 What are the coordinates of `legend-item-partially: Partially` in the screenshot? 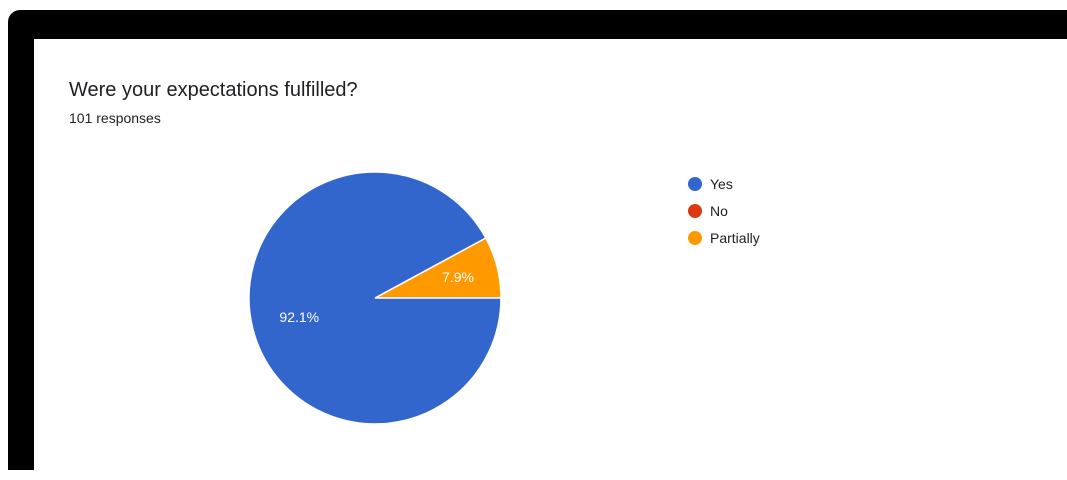 It's located at (724, 237).